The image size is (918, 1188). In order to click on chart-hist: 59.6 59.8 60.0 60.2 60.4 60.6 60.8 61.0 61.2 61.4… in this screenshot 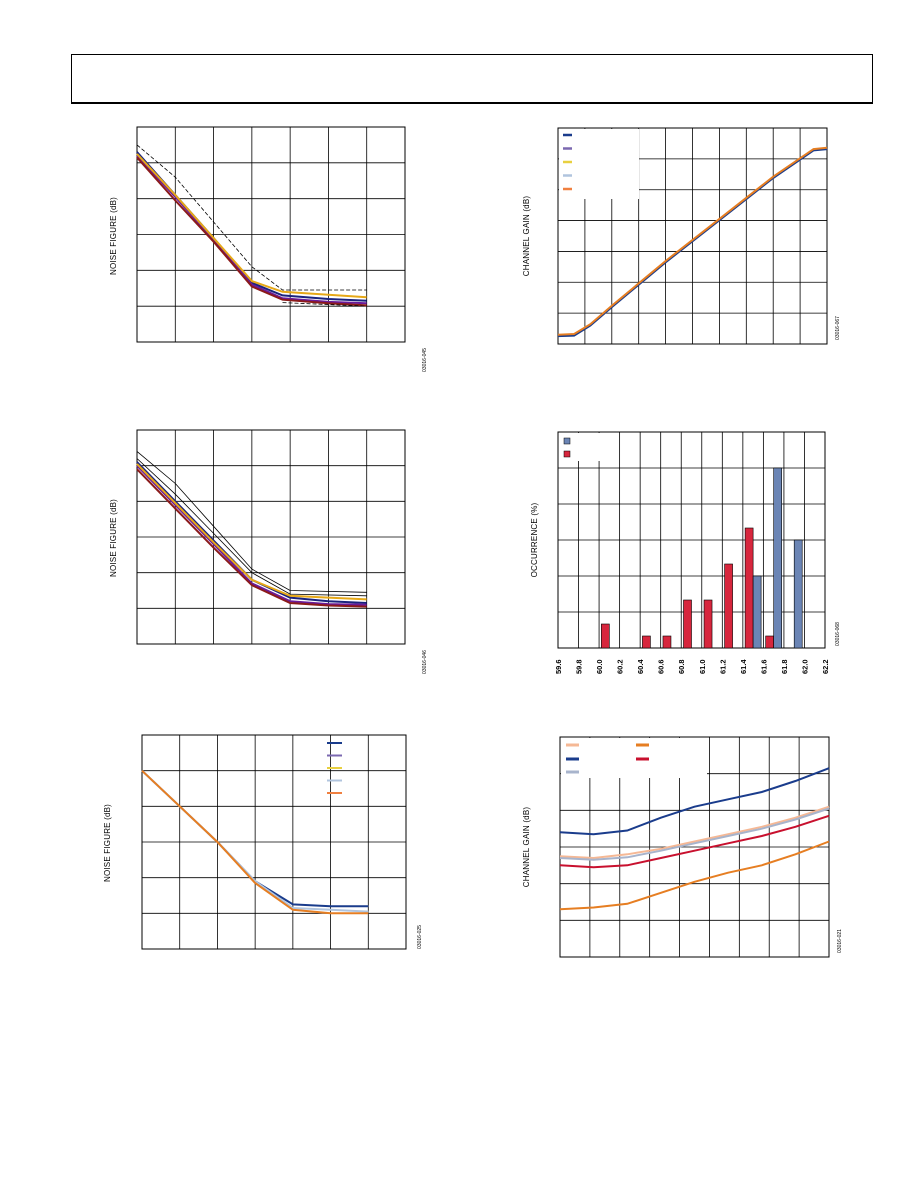, I will do `click(685, 552)`.